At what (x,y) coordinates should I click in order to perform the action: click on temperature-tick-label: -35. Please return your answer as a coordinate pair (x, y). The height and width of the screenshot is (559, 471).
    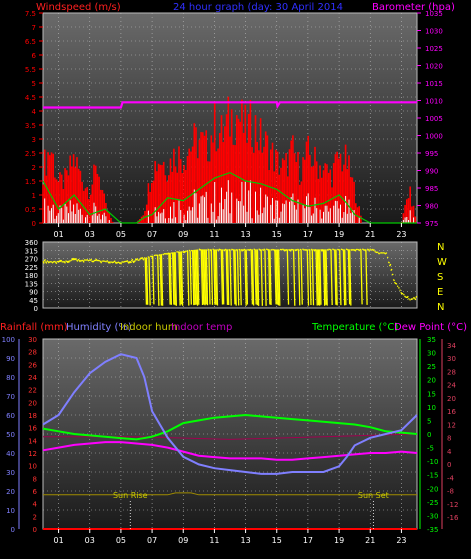
    Looking at the image, I should click on (432, 530).